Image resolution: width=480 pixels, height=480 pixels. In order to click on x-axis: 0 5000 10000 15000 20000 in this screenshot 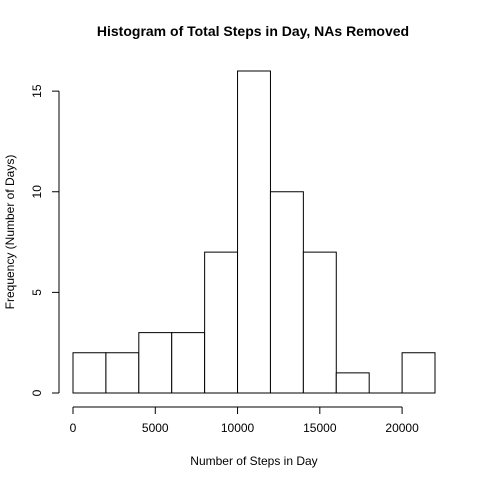, I will do `click(244, 420)`.